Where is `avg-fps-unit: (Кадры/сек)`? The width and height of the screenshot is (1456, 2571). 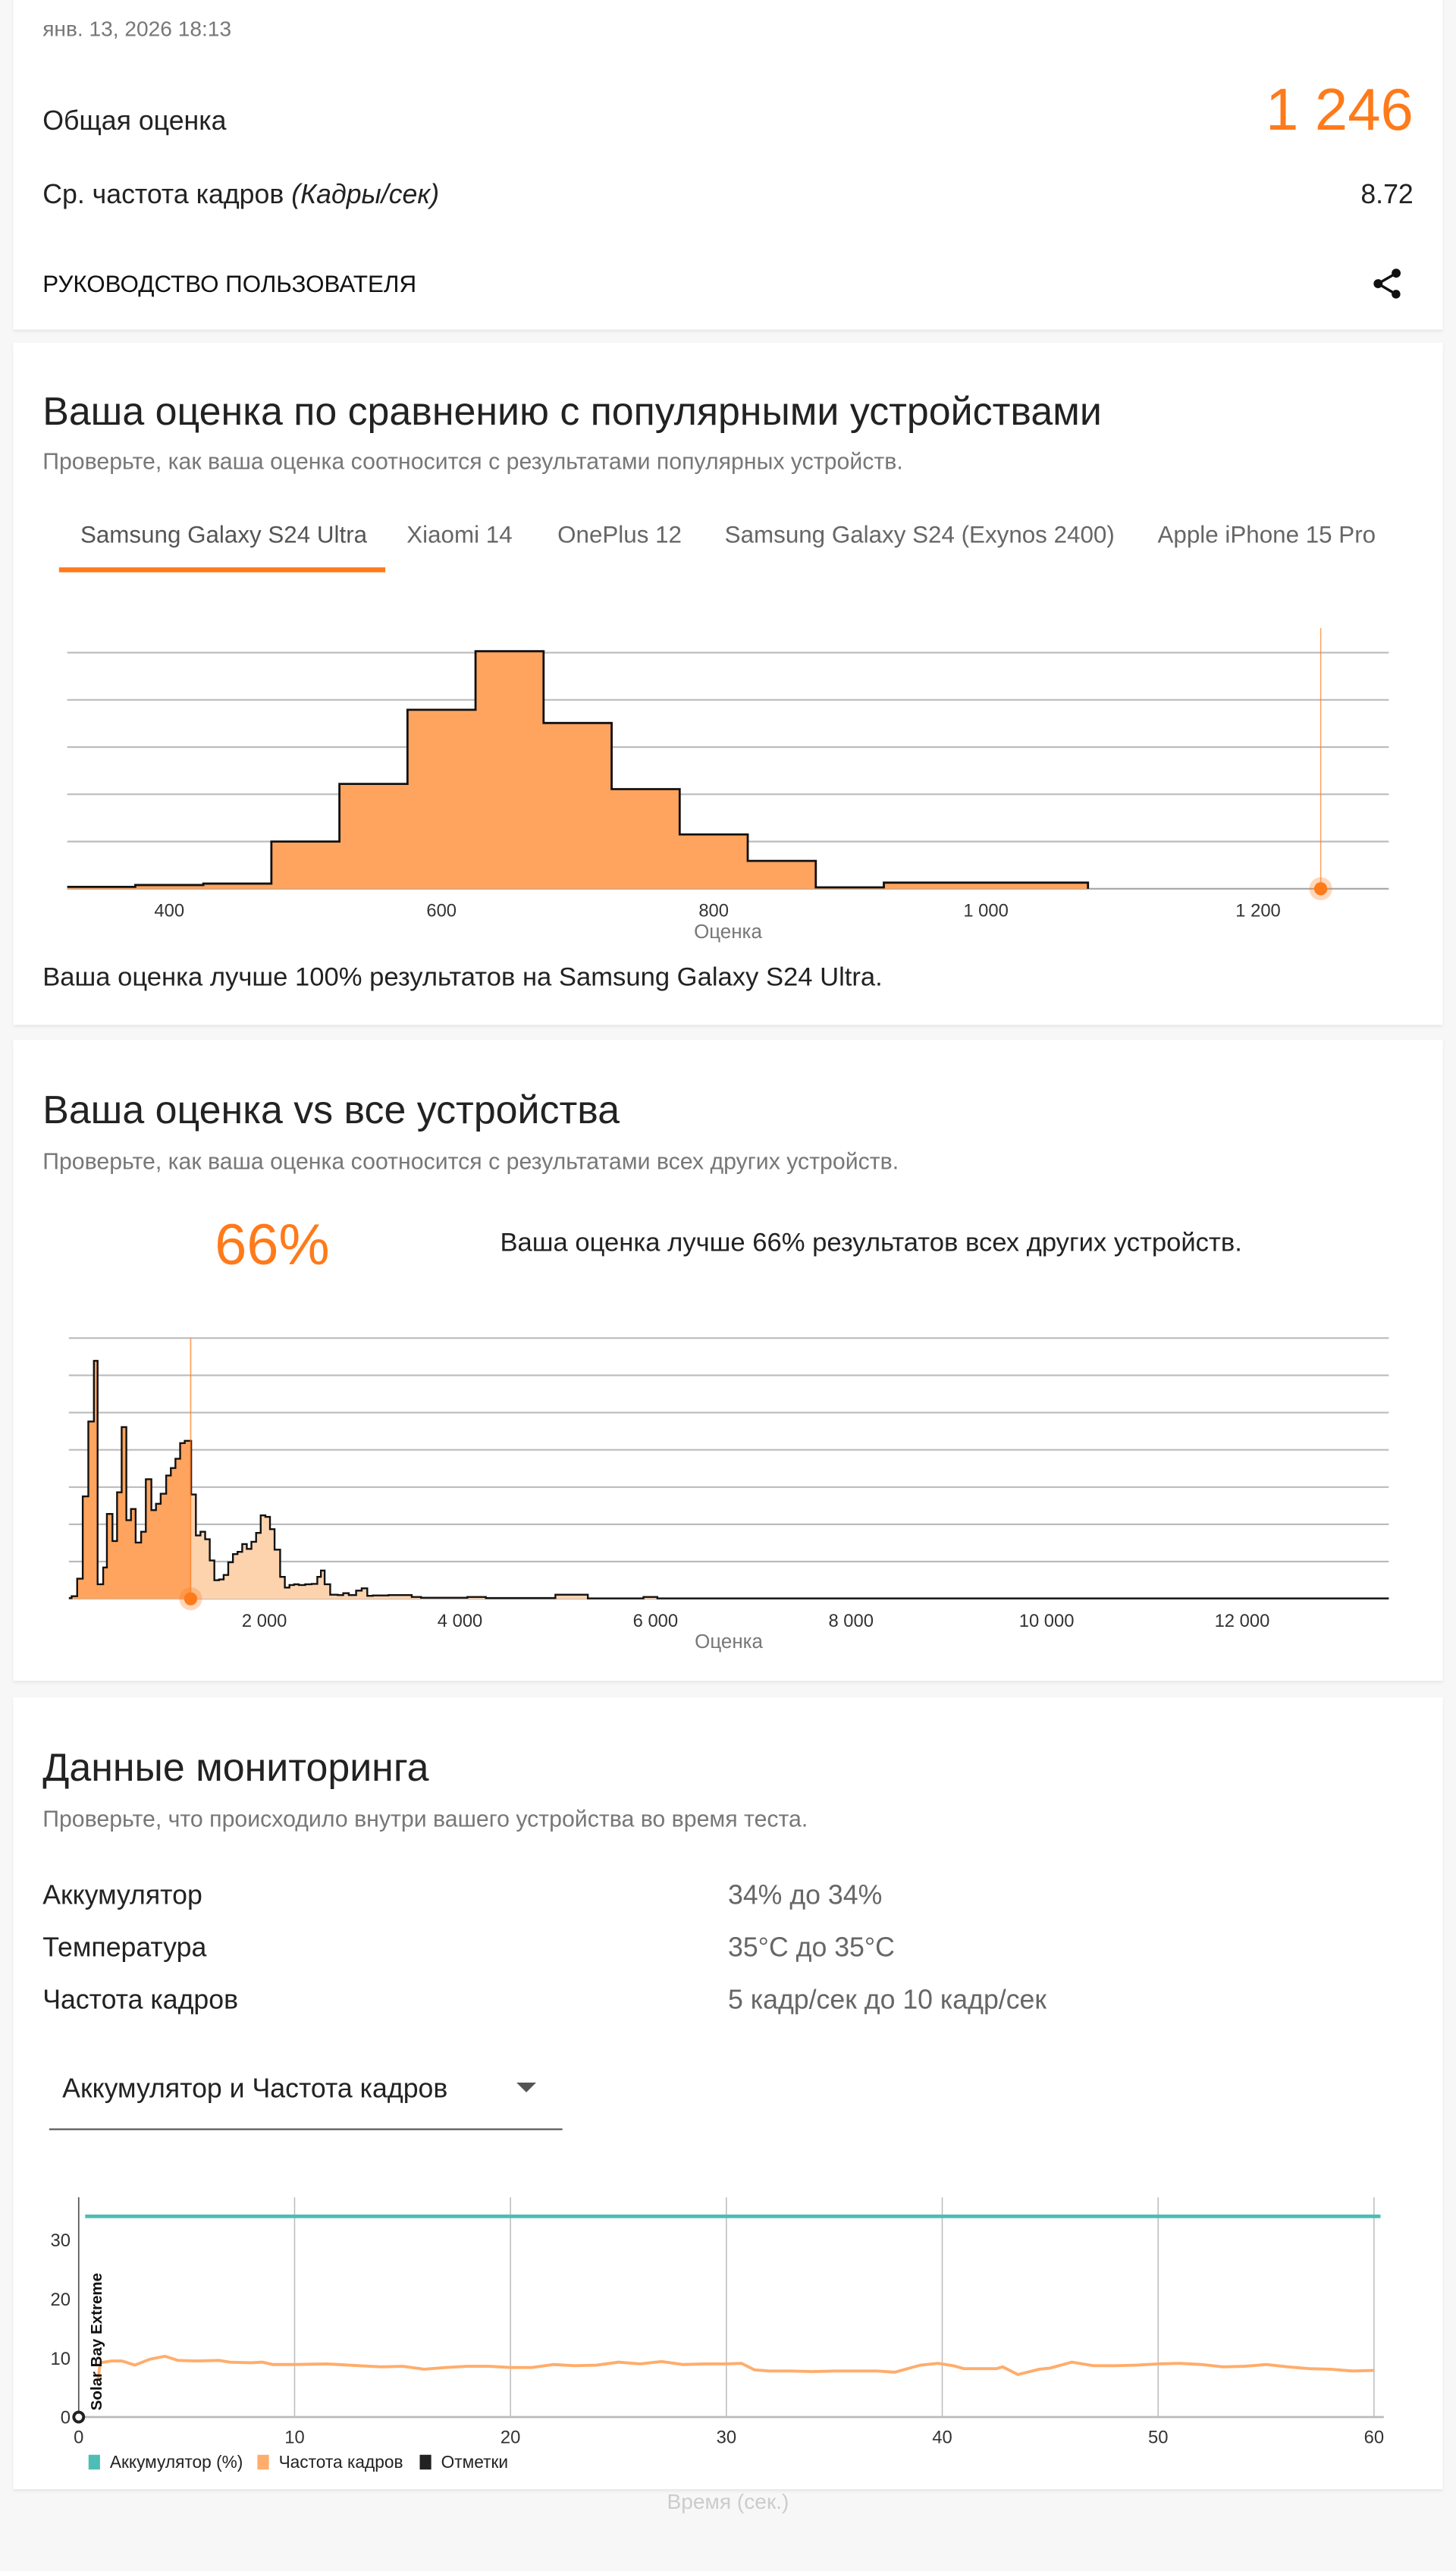
avg-fps-unit: (Кадры/сек) is located at coordinates (365, 195).